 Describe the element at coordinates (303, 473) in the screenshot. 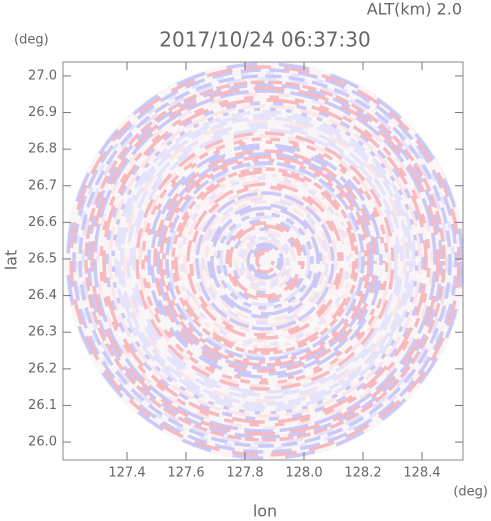

I see `x-tick-label: 128.0` at that location.